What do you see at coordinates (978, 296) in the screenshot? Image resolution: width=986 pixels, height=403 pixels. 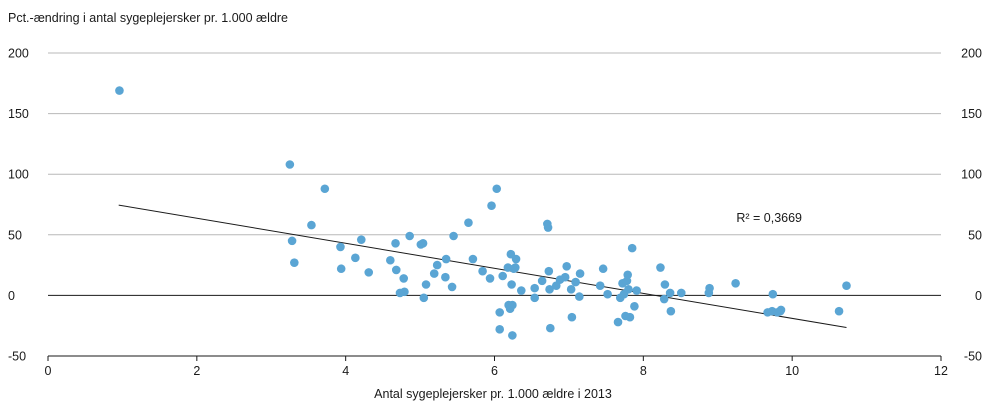 I see `y-tick-label-right: 0` at bounding box center [978, 296].